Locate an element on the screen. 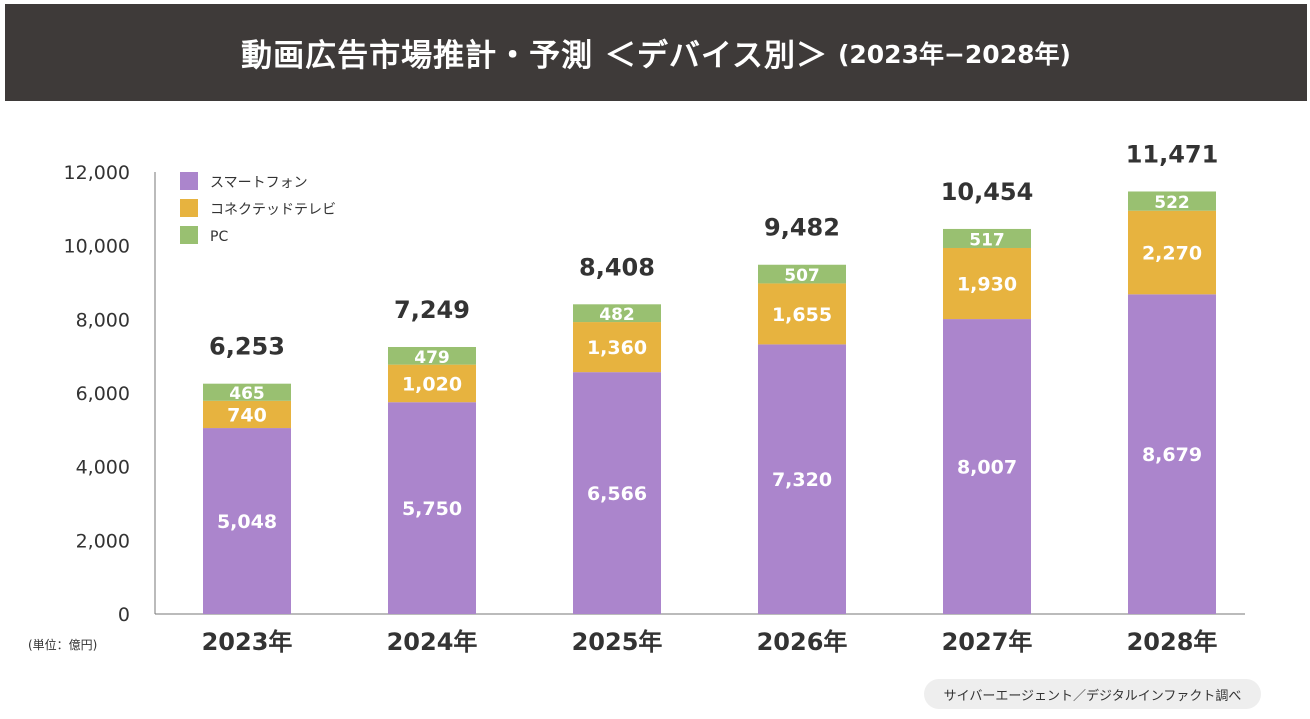 This screenshot has width=1310, height=719. chart-title: 動画広告市場推計・予測 ＜デバイス別＞ is located at coordinates (534, 56).